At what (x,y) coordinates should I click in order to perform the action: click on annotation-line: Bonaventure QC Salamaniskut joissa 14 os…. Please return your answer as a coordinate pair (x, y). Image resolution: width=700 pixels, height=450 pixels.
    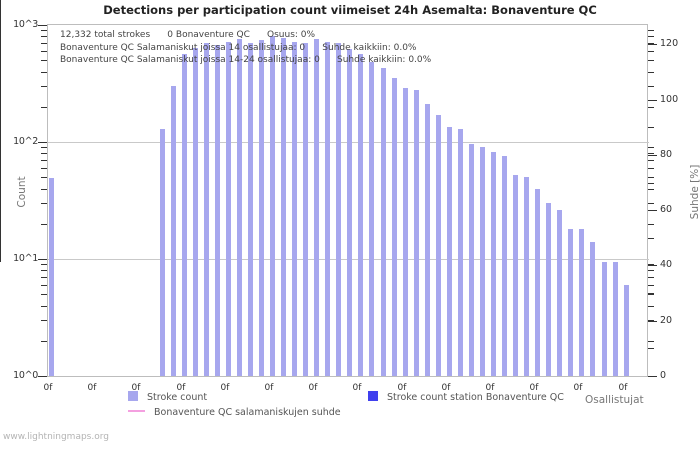
    Looking at the image, I should click on (238, 47).